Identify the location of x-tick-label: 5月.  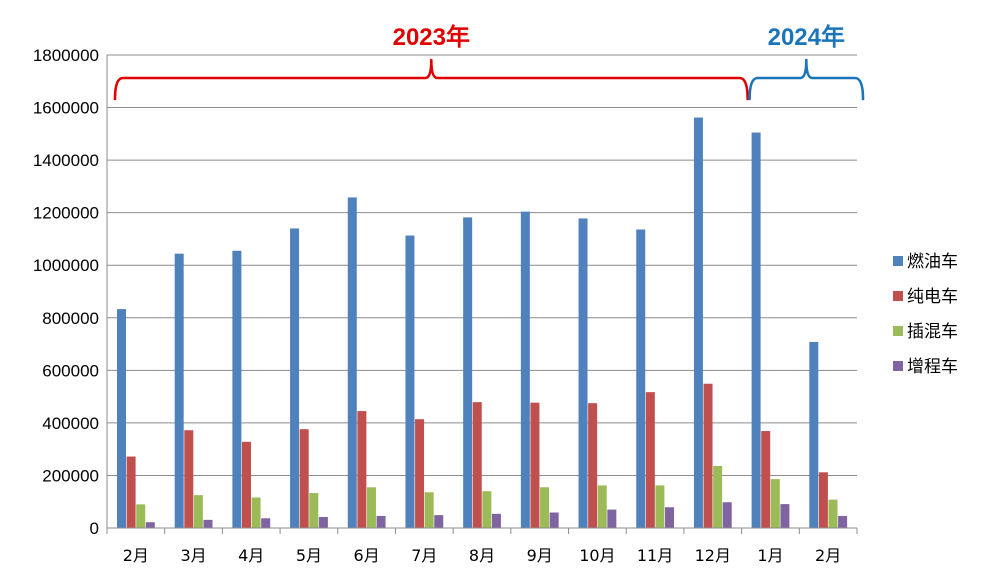
(309, 555).